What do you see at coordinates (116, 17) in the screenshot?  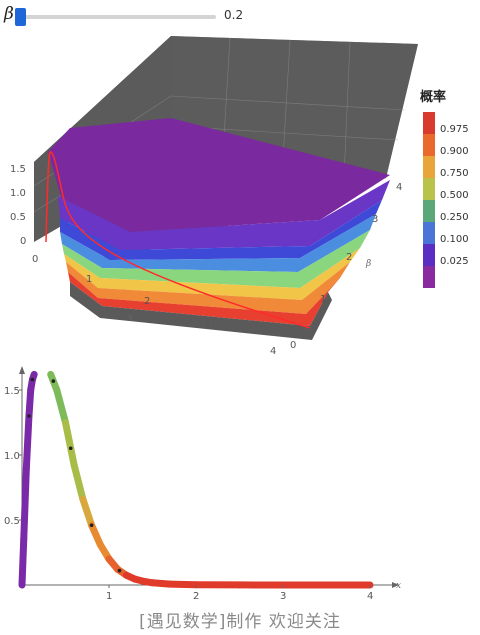 I see `beta-slider-track` at bounding box center [116, 17].